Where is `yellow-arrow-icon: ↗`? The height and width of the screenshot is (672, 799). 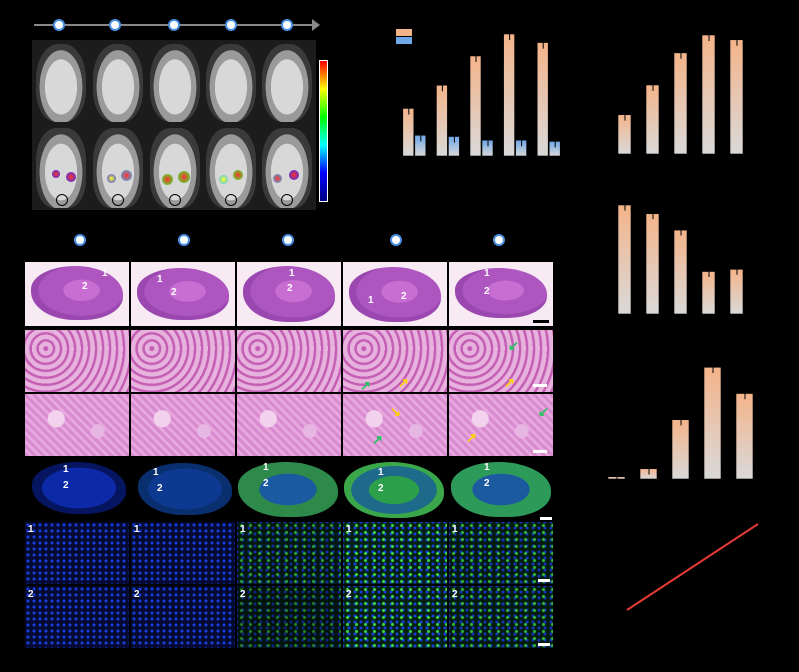 yellow-arrow-icon: ↗ is located at coordinates (471, 437).